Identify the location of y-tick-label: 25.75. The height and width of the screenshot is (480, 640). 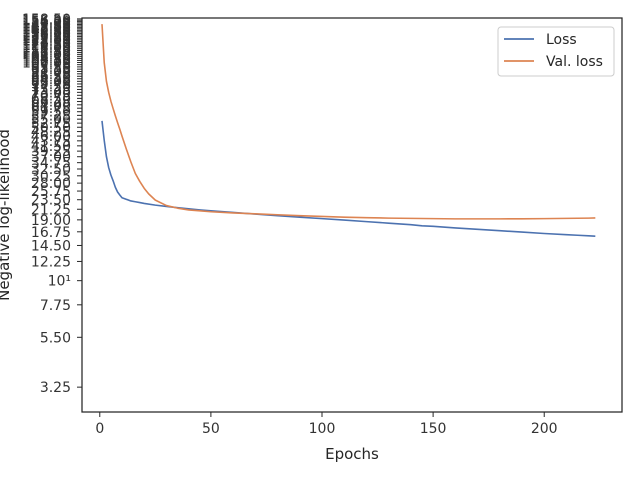
(51, 192).